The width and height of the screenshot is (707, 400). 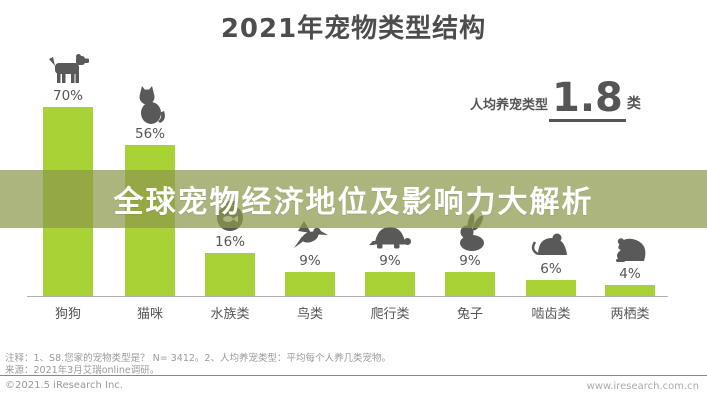 I want to click on copyright-text: ©2021.5 iResearch Inc., so click(x=64, y=385).